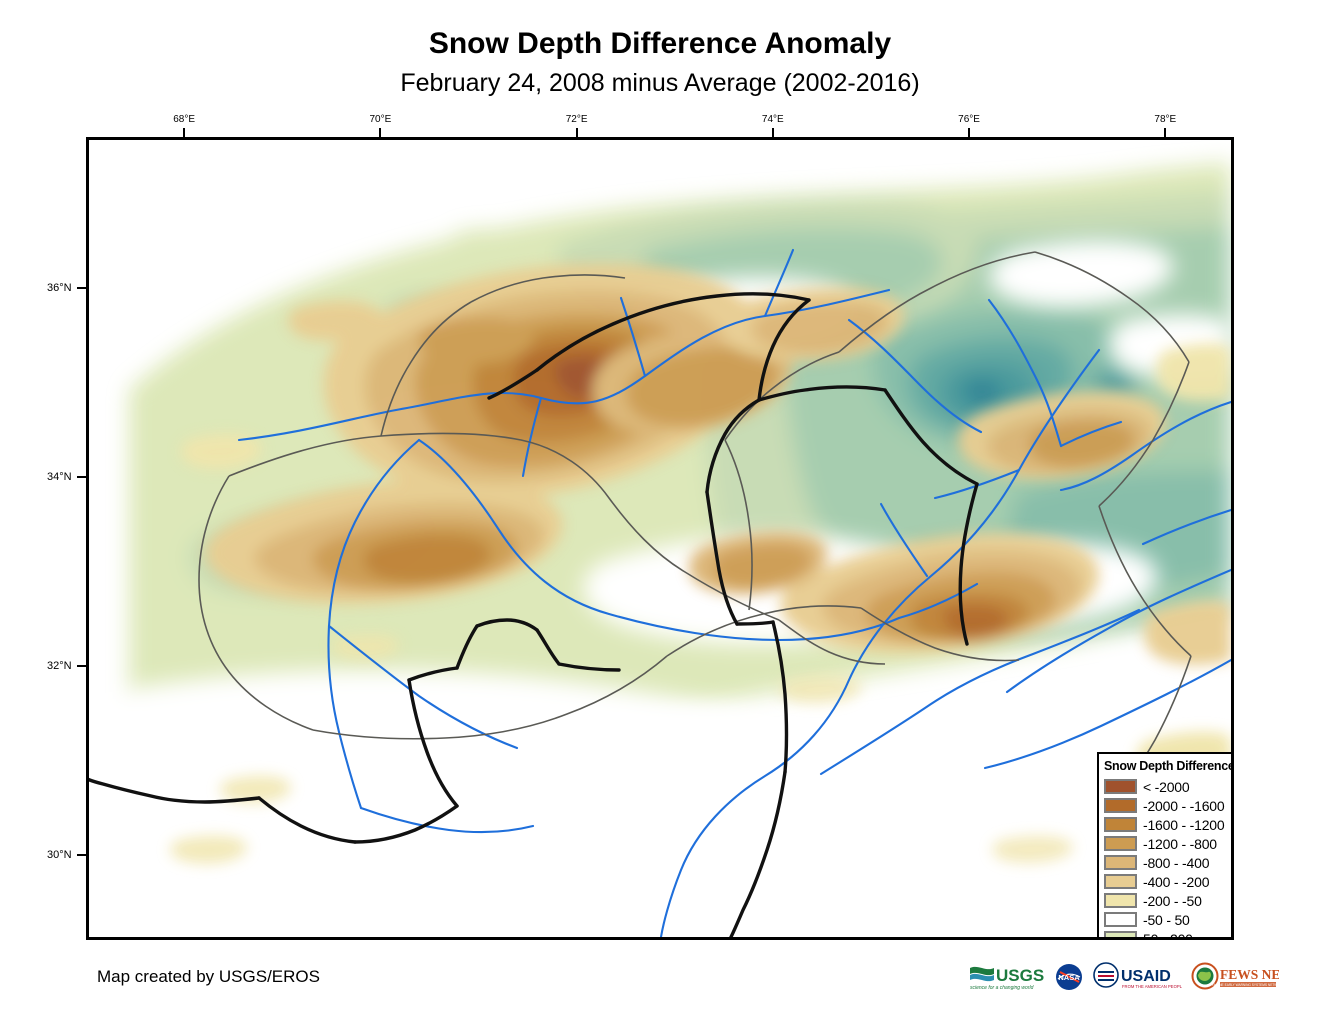  I want to click on legend-row: -2000 - -1600, so click(1167, 805).